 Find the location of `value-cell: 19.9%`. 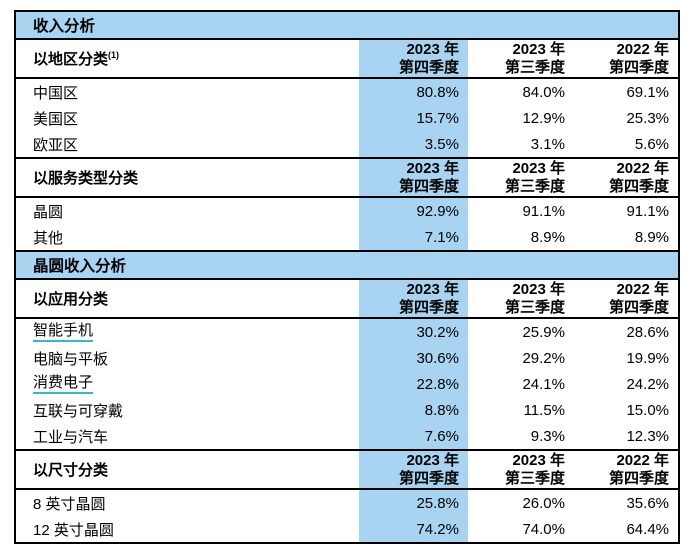

value-cell: 19.9% is located at coordinates (648, 358).